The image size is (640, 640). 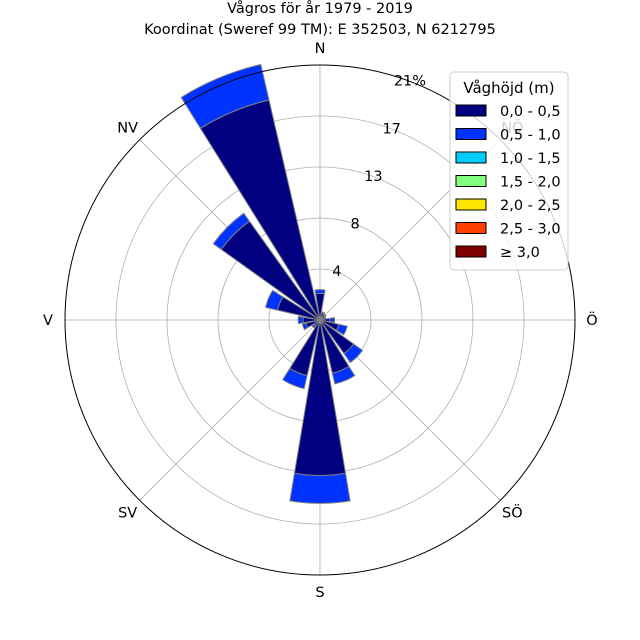 What do you see at coordinates (591, 320) in the screenshot?
I see `compass-label: Ö` at bounding box center [591, 320].